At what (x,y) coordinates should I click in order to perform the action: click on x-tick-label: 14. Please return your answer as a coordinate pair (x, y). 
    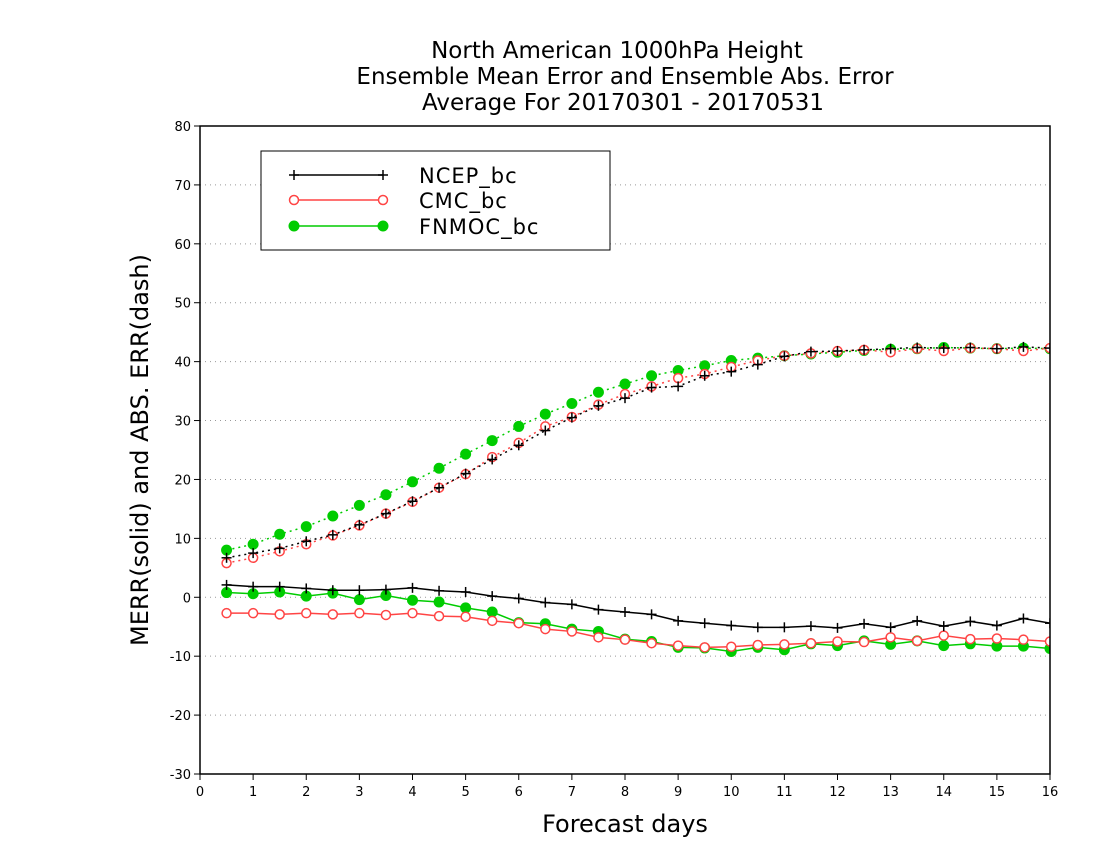
    Looking at the image, I should click on (943, 792).